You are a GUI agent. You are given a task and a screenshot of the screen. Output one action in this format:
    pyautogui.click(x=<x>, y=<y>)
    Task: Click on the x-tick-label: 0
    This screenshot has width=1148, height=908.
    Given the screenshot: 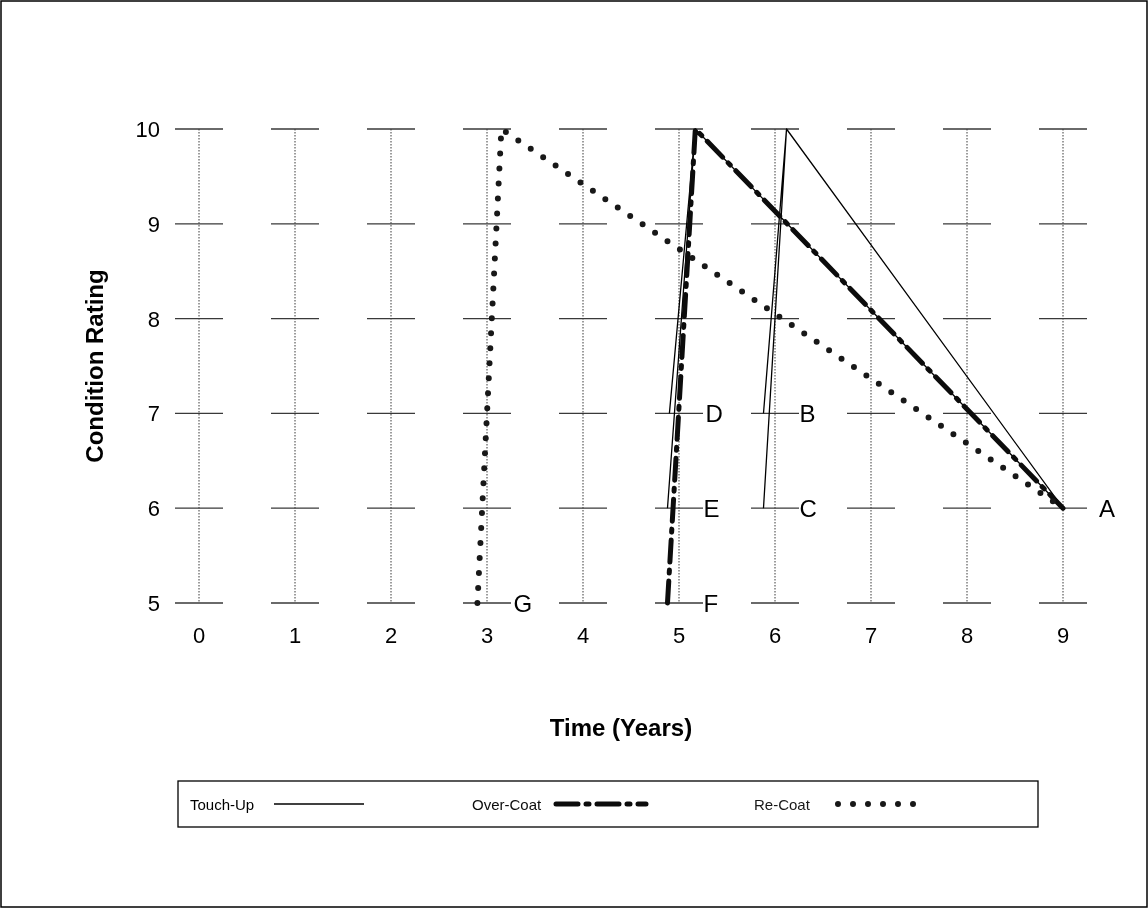 What is the action you would take?
    pyautogui.click(x=199, y=635)
    